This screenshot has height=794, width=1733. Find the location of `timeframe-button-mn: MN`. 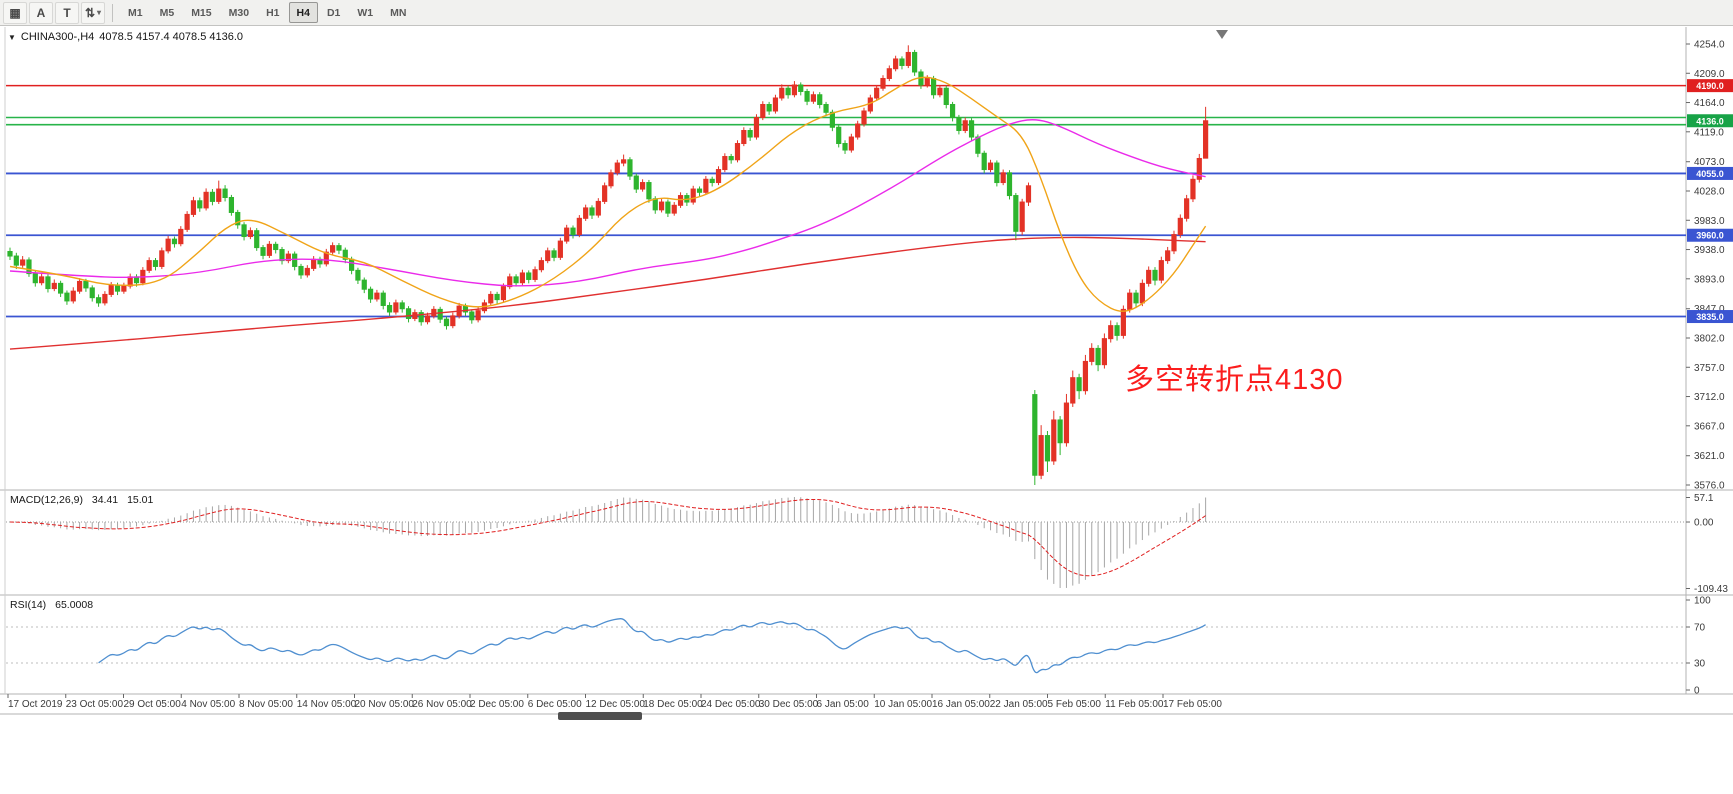

timeframe-button-mn: MN is located at coordinates (398, 12).